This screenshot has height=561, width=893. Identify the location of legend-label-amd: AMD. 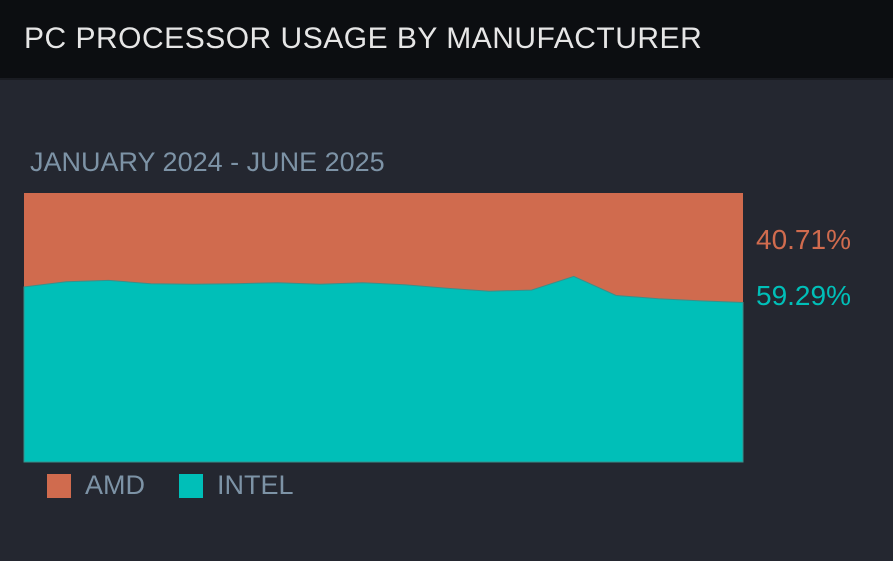
(115, 485).